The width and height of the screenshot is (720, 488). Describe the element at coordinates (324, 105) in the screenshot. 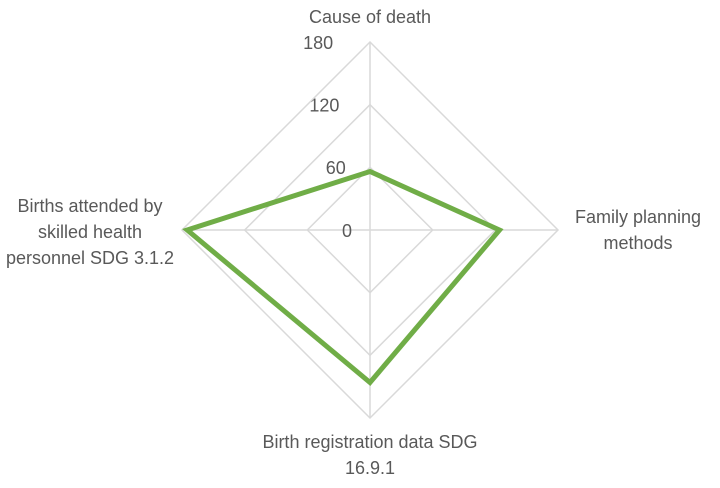

I see `y-tick-label: 120` at that location.